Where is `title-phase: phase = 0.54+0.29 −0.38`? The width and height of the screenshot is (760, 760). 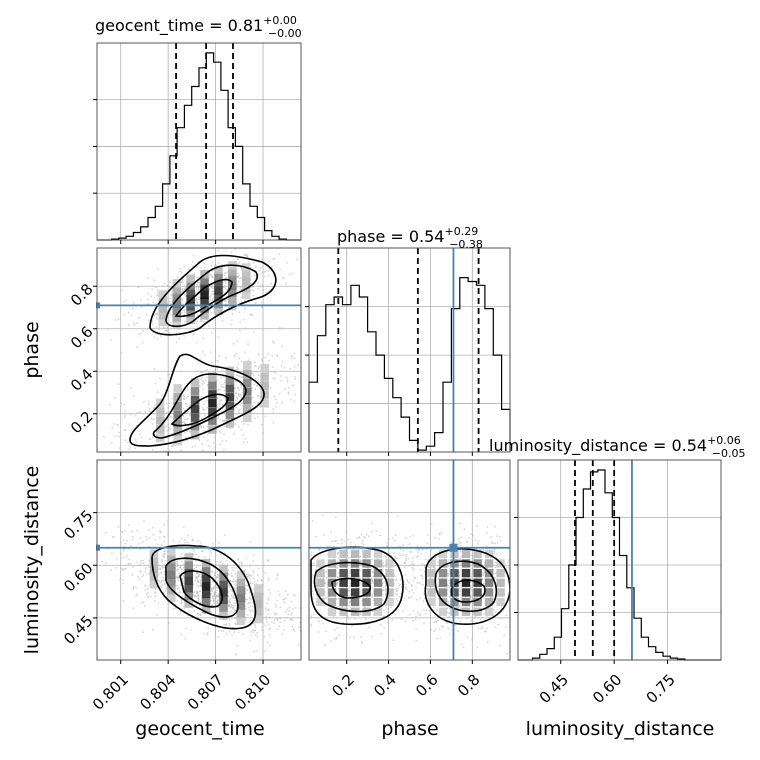 title-phase: phase = 0.54+0.29 −0.38 is located at coordinates (410, 238).